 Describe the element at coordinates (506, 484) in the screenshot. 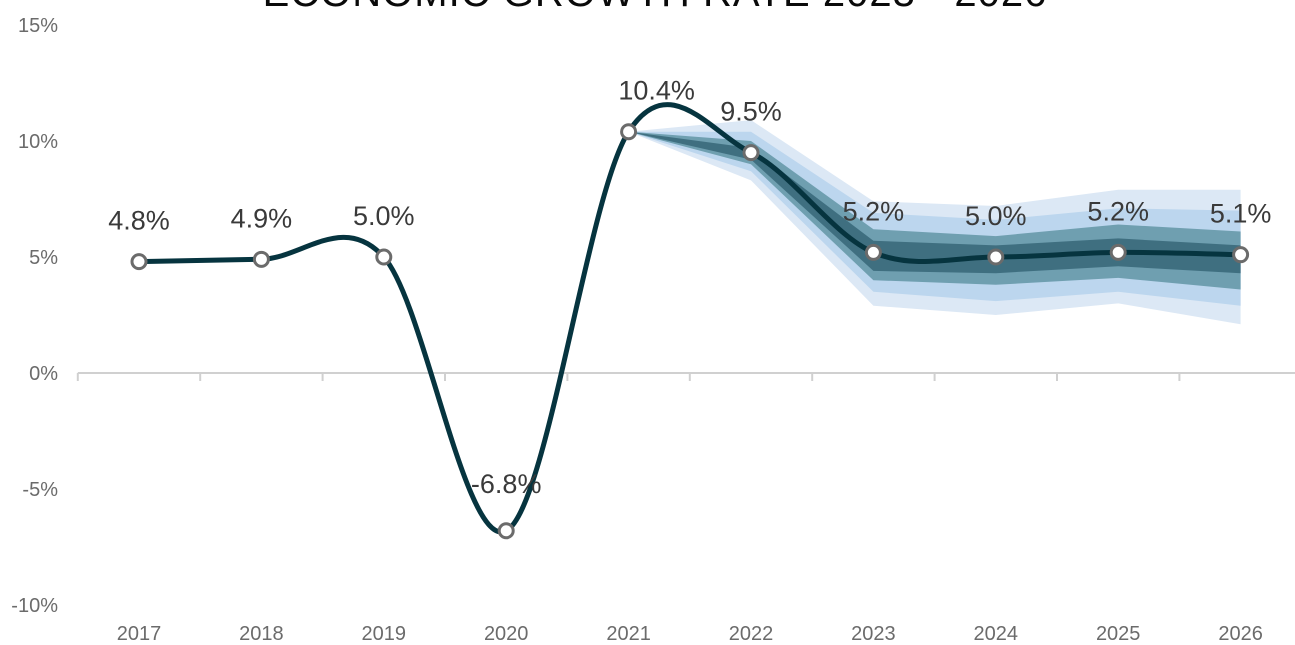

I see `data-label: -6.8%` at that location.